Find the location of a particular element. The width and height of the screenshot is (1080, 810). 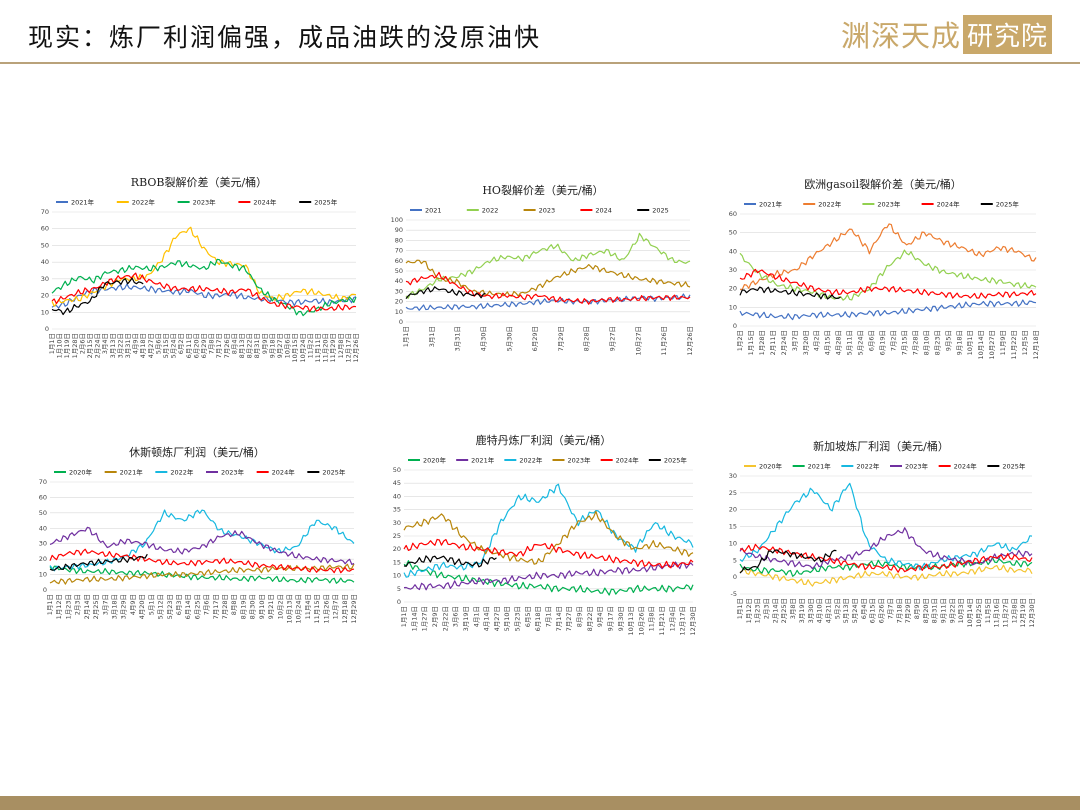

x-tick-label: 2月11日 is located at coordinates (773, 342).